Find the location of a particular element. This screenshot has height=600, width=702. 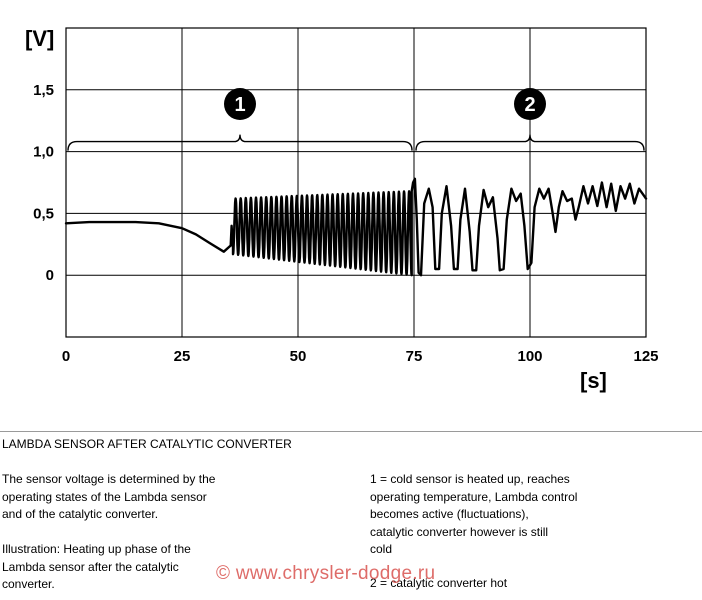

description-heading: LAMBDA SENSOR AFTER CATALYTIC CONVERTER is located at coordinates (147, 444).